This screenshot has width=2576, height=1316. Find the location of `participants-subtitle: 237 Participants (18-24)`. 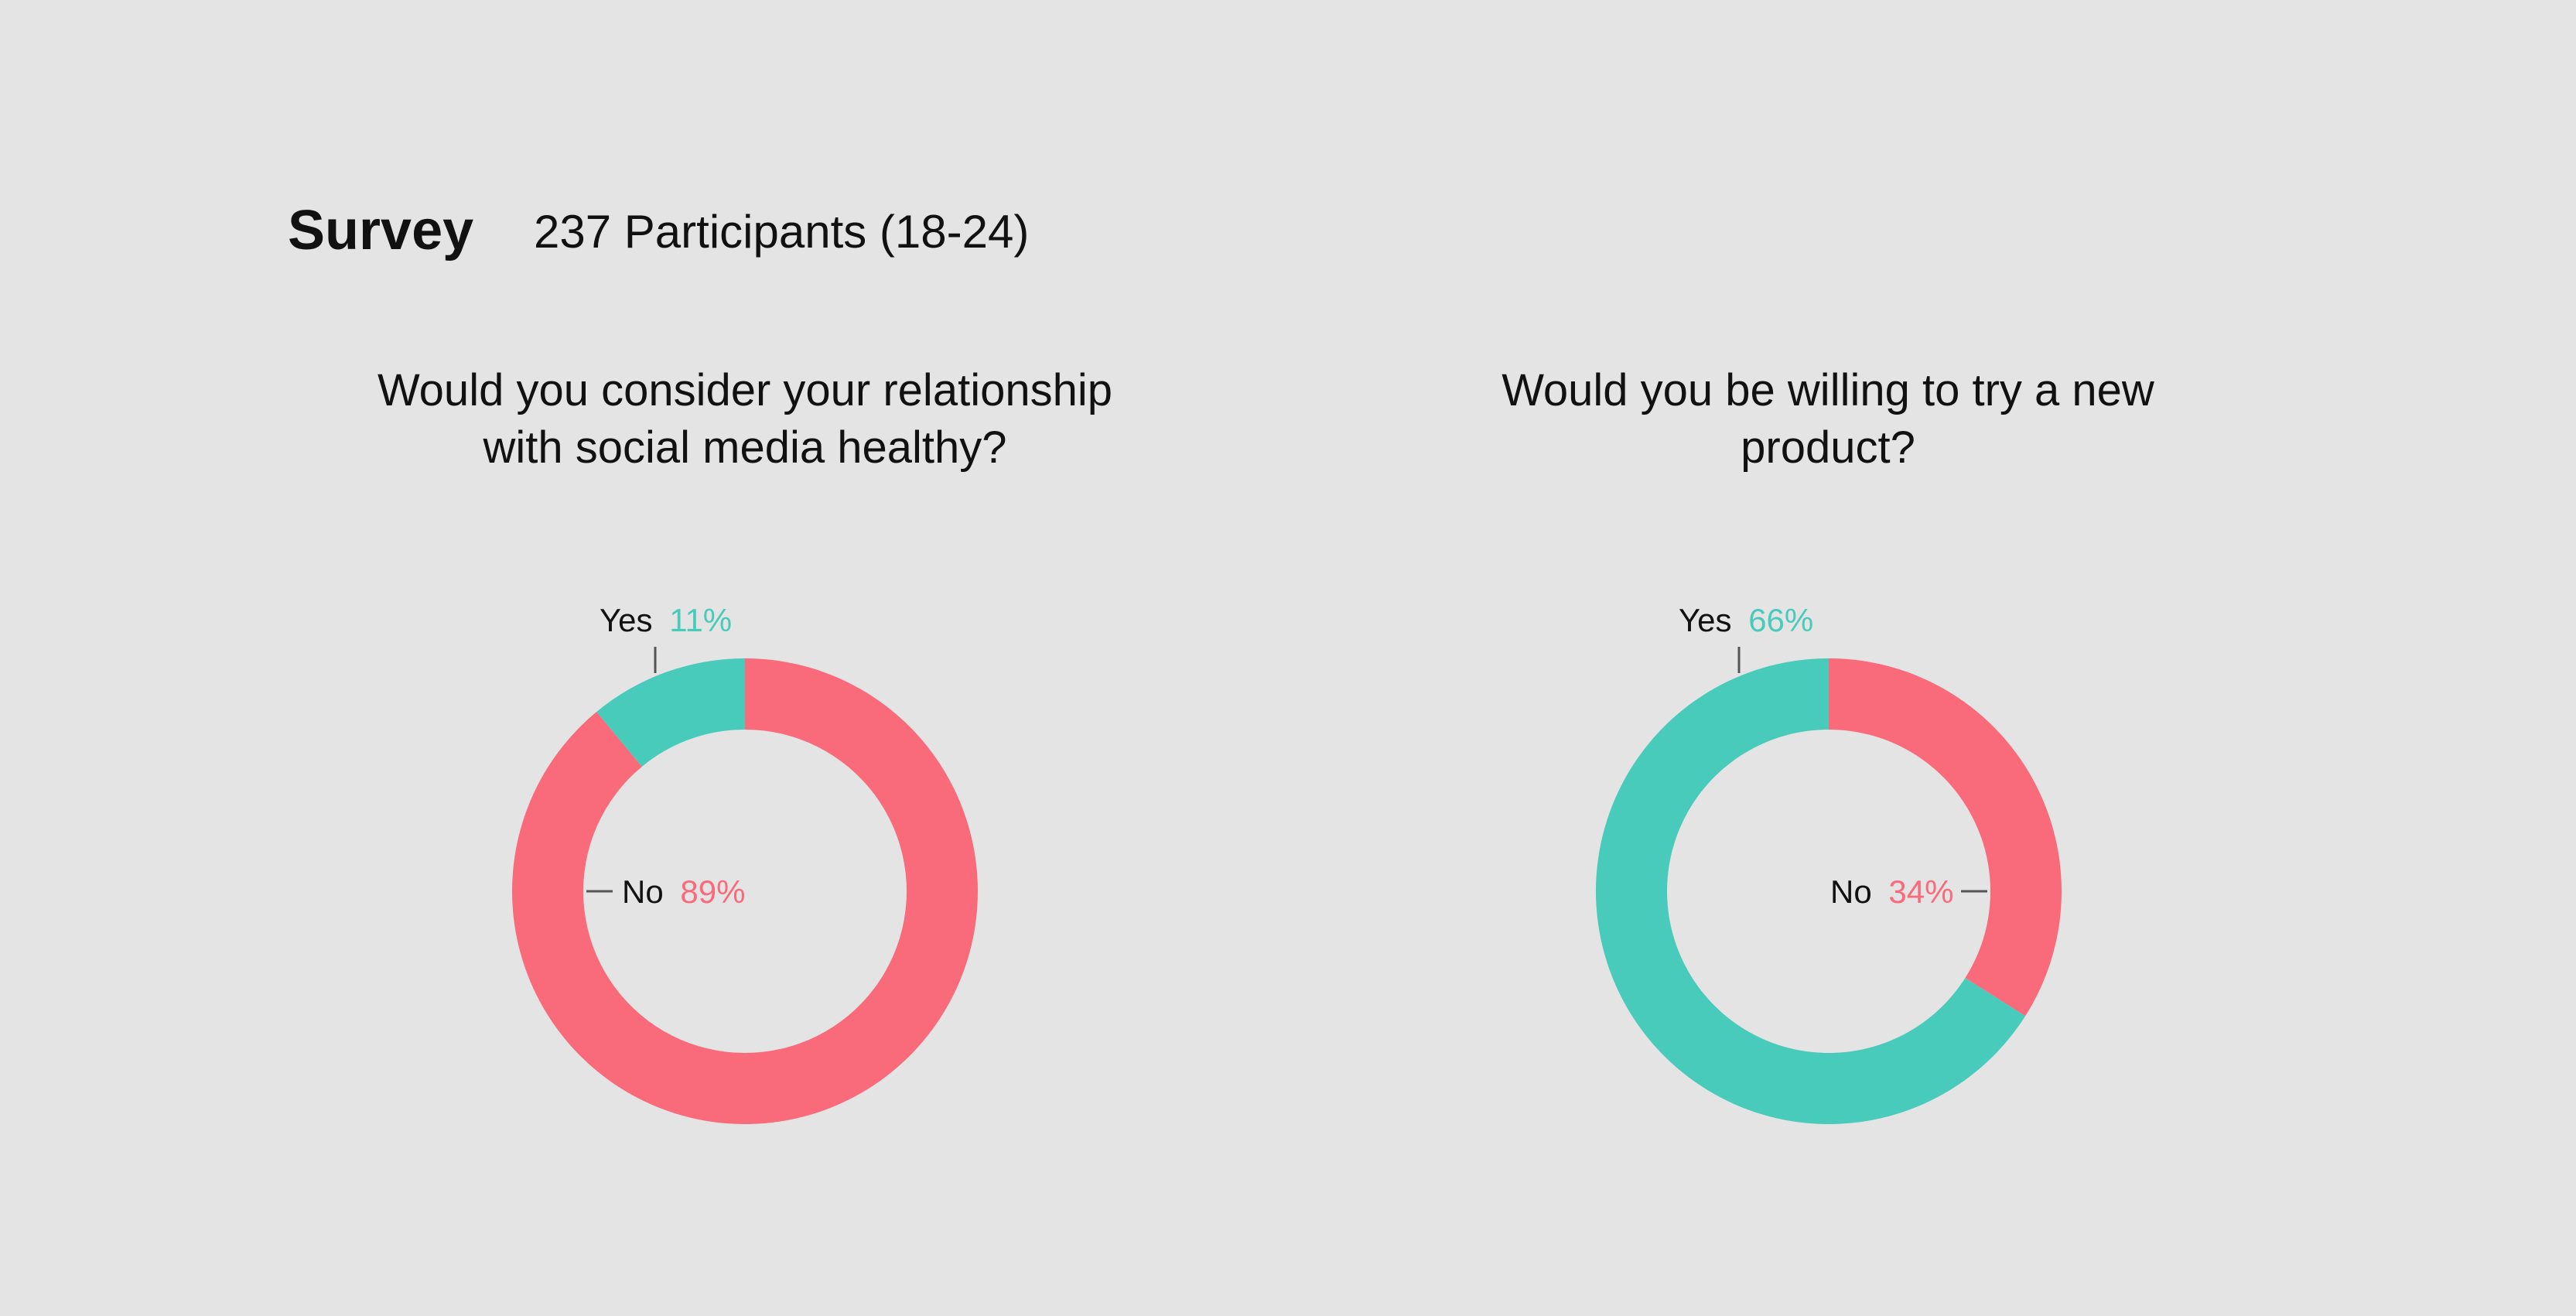

participants-subtitle: 237 Participants (18-24) is located at coordinates (782, 232).